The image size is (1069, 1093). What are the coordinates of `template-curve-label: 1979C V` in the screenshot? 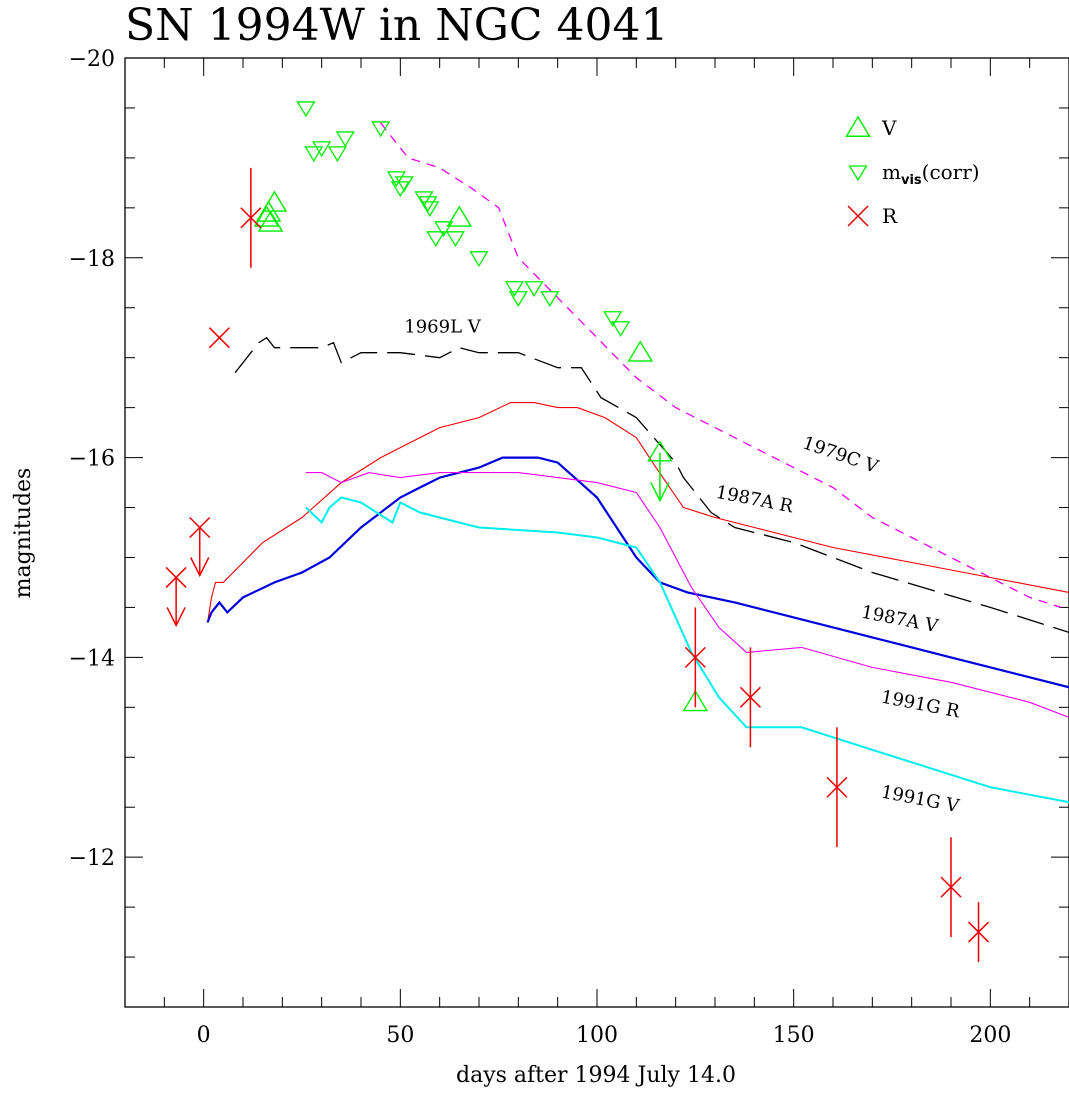 It's located at (841, 455).